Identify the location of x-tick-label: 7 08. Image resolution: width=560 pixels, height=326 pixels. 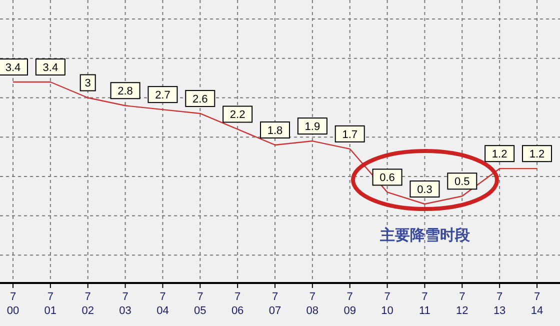
(312, 304).